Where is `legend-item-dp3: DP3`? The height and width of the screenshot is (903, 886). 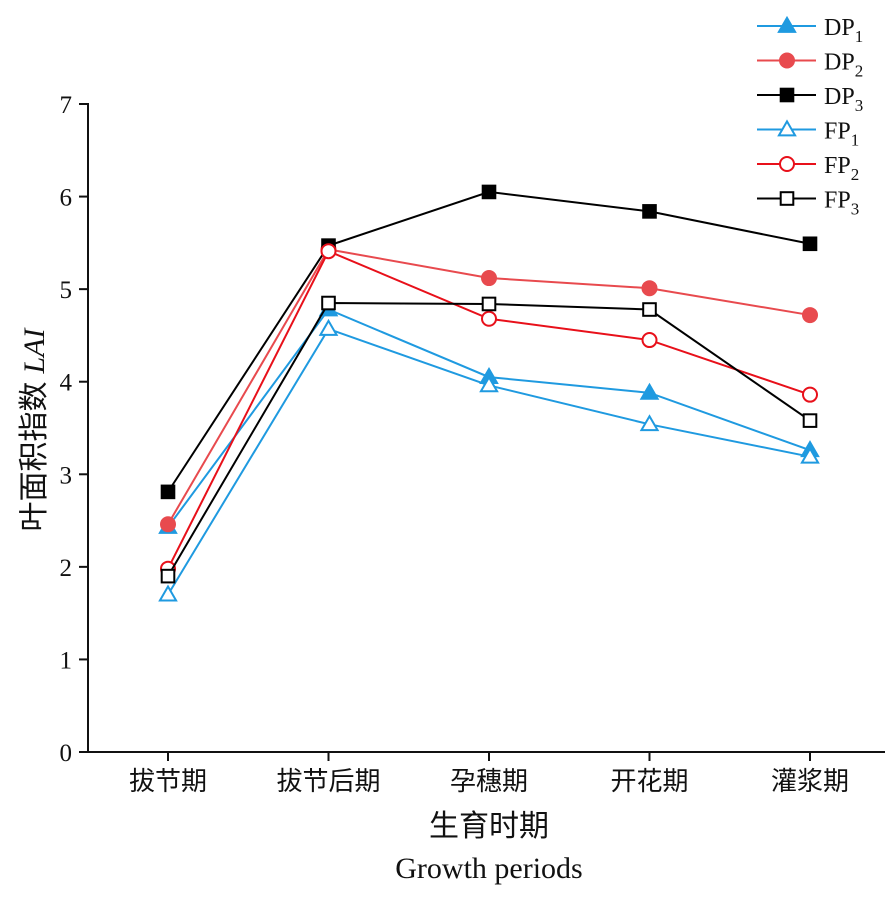 legend-item-dp3: DP3 is located at coordinates (810, 99).